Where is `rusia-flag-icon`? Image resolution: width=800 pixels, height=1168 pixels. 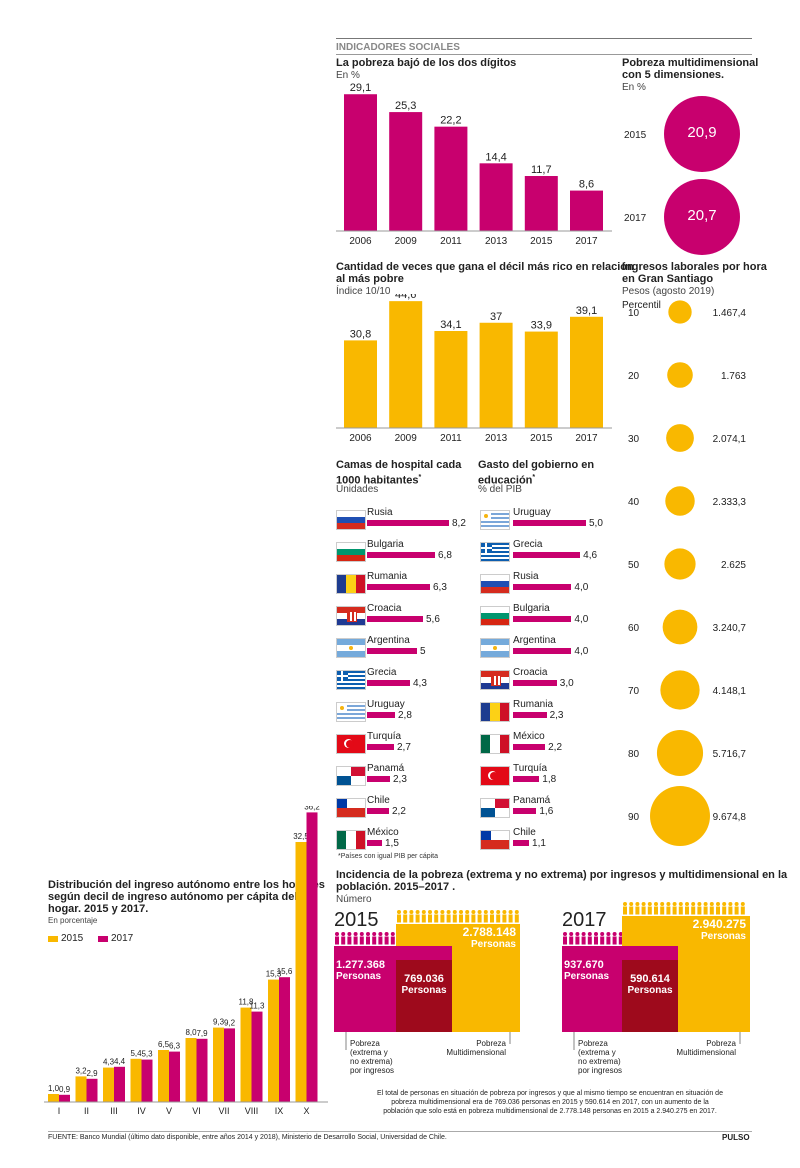
rusia-flag-icon is located at coordinates (495, 584).